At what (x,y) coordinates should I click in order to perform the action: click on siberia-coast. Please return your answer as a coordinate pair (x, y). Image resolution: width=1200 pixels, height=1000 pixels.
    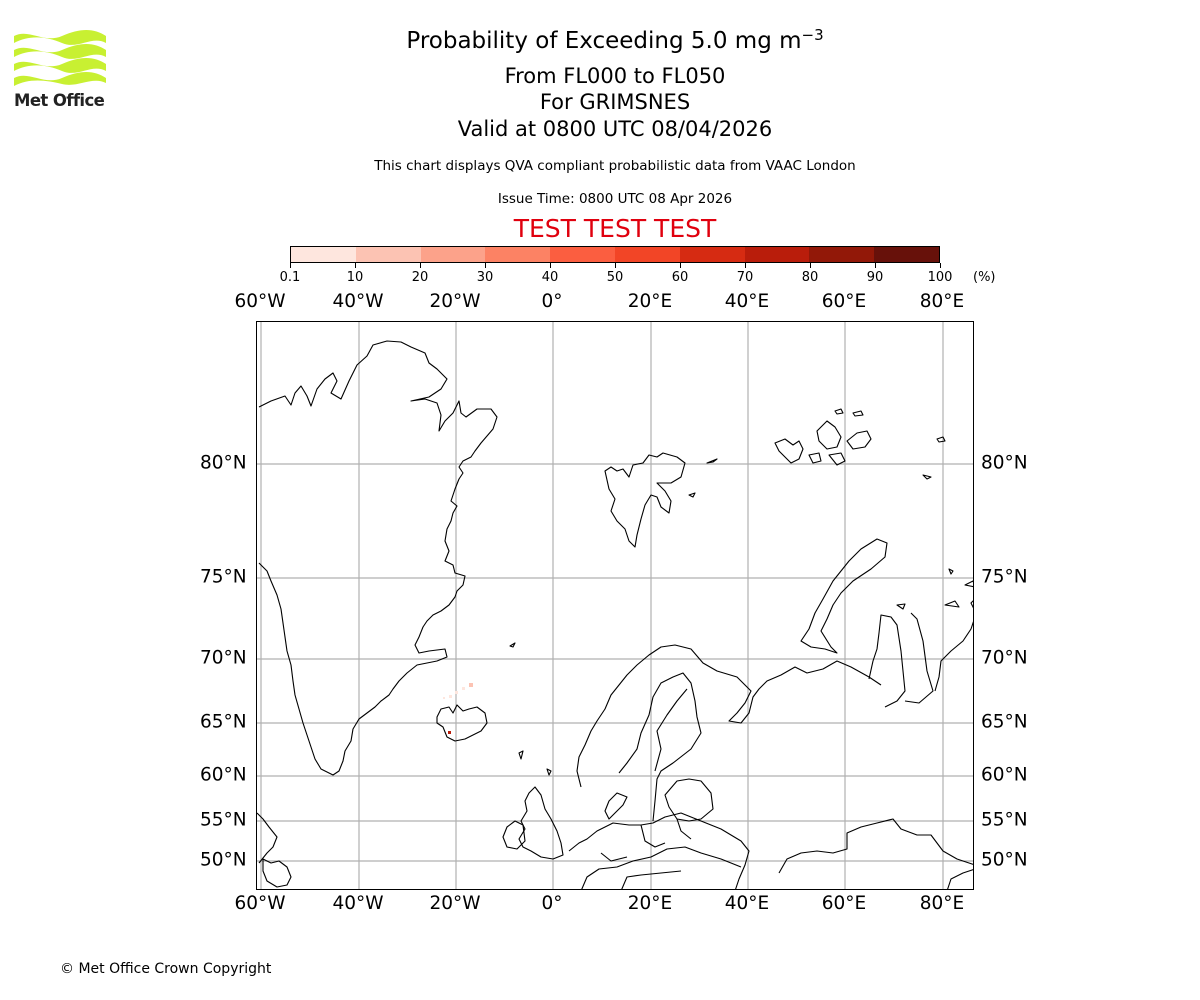
    Looking at the image, I should click on (920, 660).